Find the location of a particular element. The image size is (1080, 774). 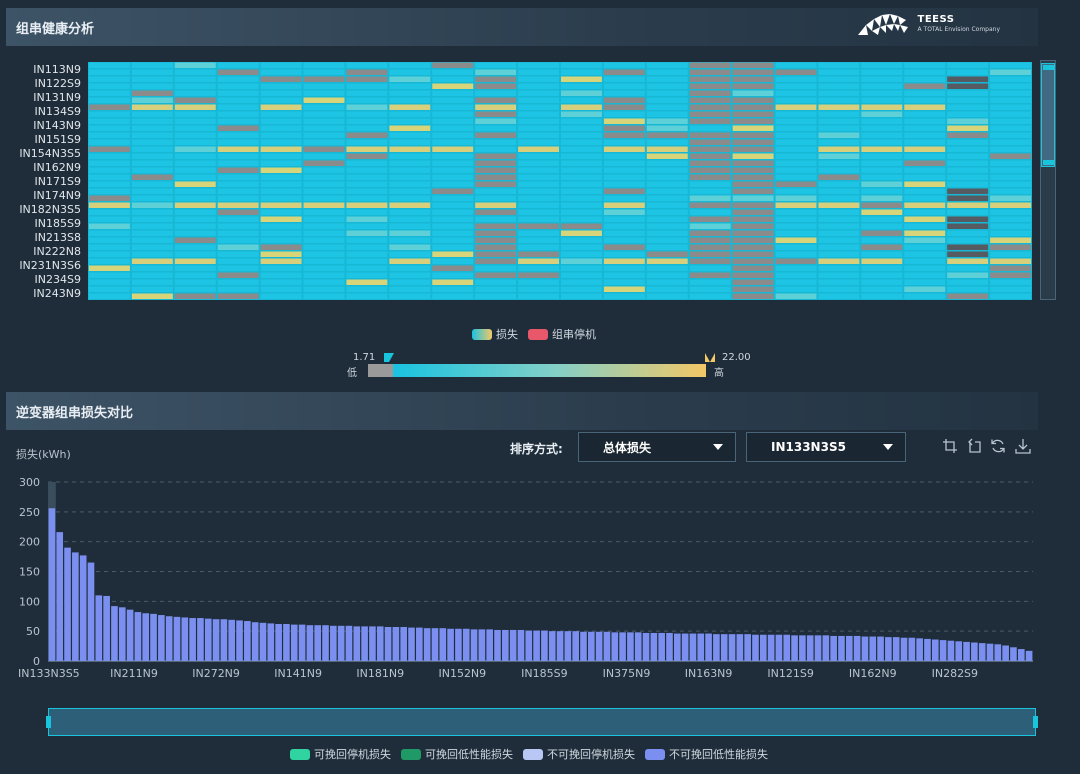

zoom-slider-right-handle is located at coordinates (1035, 722).